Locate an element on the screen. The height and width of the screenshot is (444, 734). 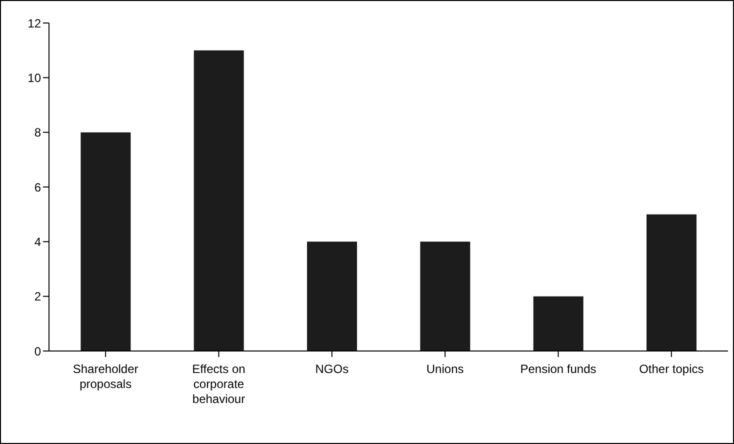
x-tick-label: Other topics is located at coordinates (671, 369).